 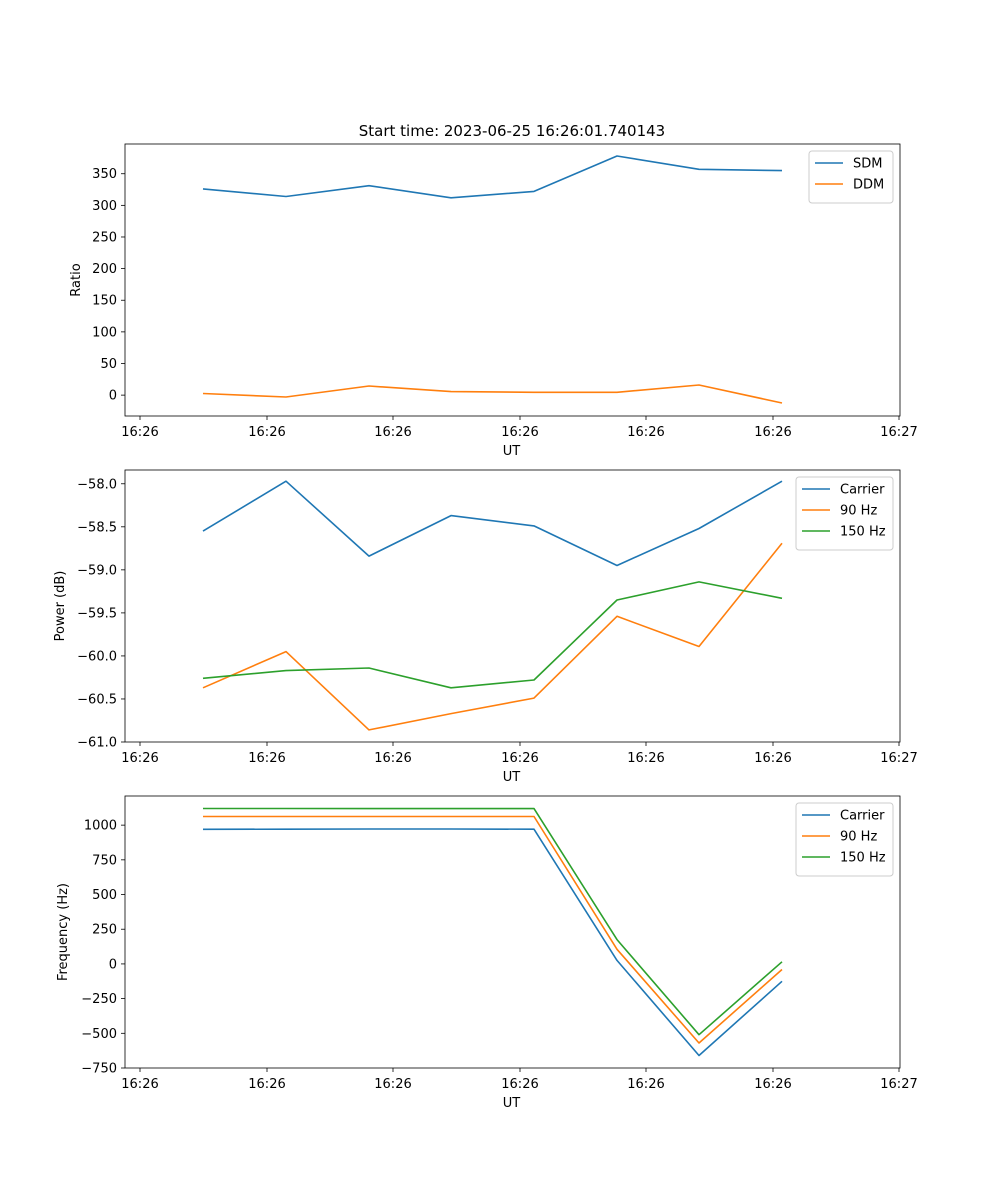 What do you see at coordinates (60, 606) in the screenshot?
I see `y-axis-label: Power (dB)` at bounding box center [60, 606].